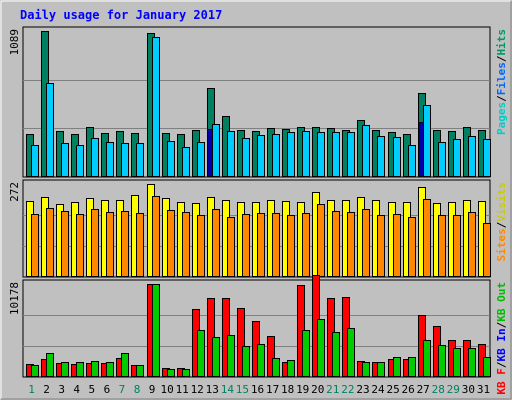 This screenshot has width=512, height=400. I want to click on x-tick-label: 1, so click(31, 389).